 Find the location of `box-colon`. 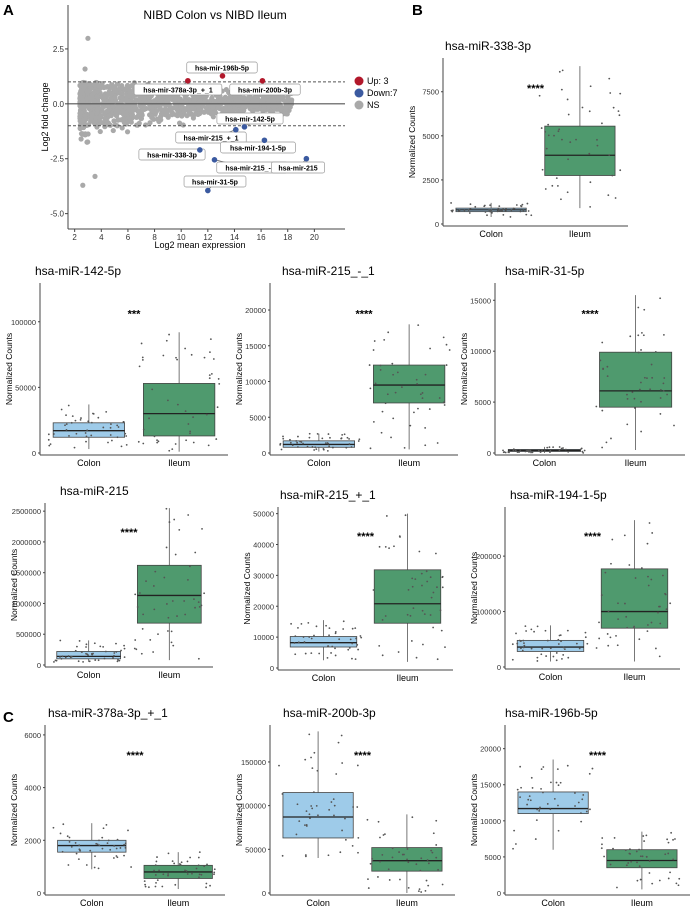

box-colon is located at coordinates (553, 803).